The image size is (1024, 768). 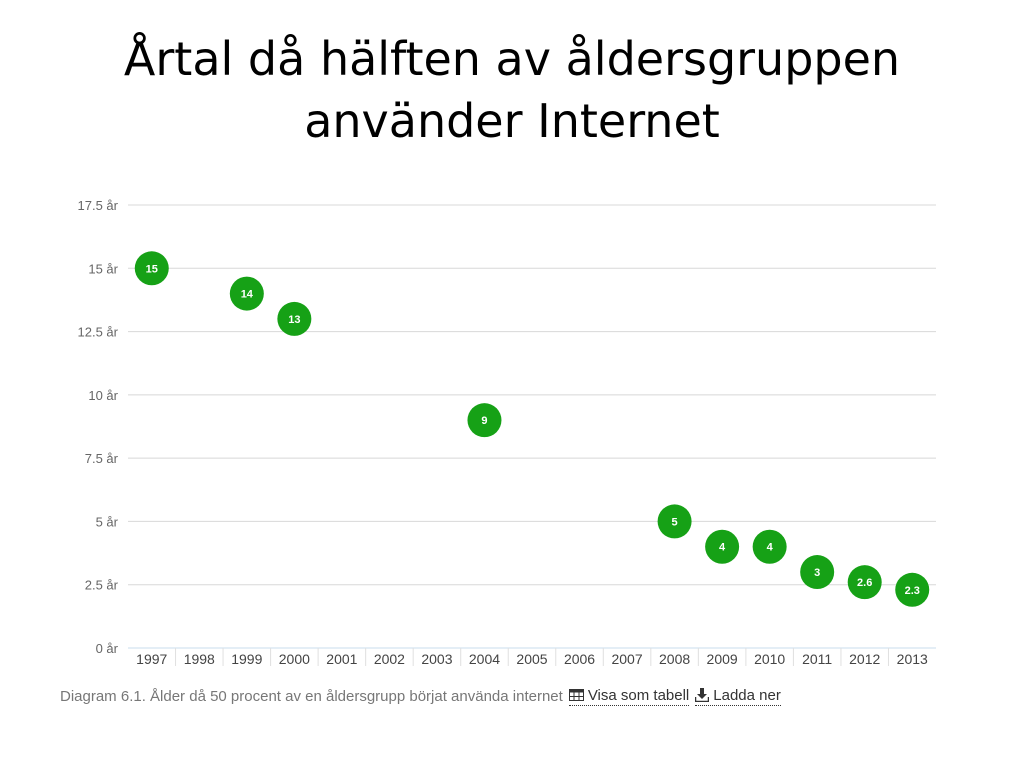 I want to click on y-tick-label: 7.5 år, so click(x=102, y=458).